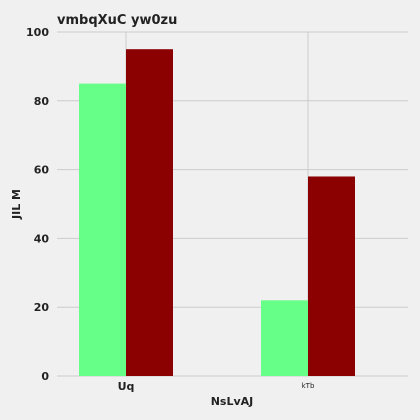 The image size is (420, 420). What do you see at coordinates (42, 238) in the screenshot?
I see `y-tick-label: 40` at bounding box center [42, 238].